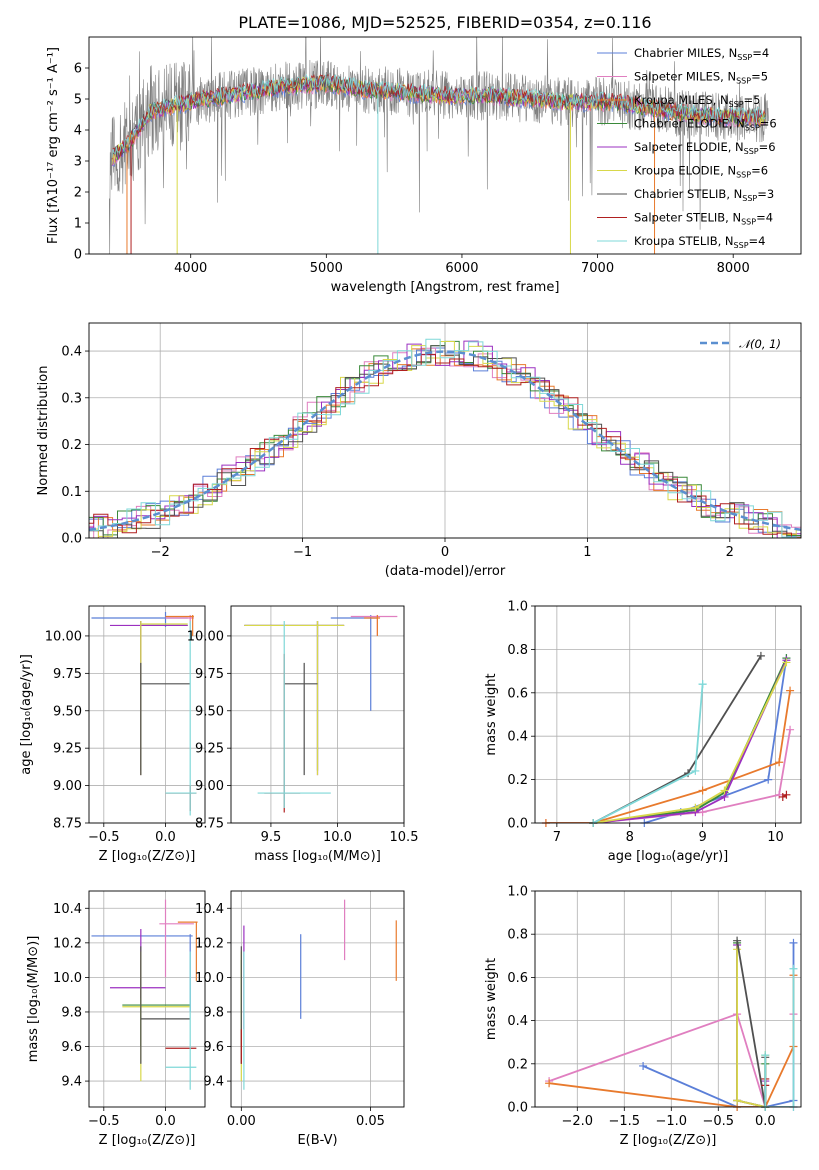  What do you see at coordinates (705, 148) in the screenshot?
I see `legend-label: Salpeter ELODIE, NSSP=6` at bounding box center [705, 148].